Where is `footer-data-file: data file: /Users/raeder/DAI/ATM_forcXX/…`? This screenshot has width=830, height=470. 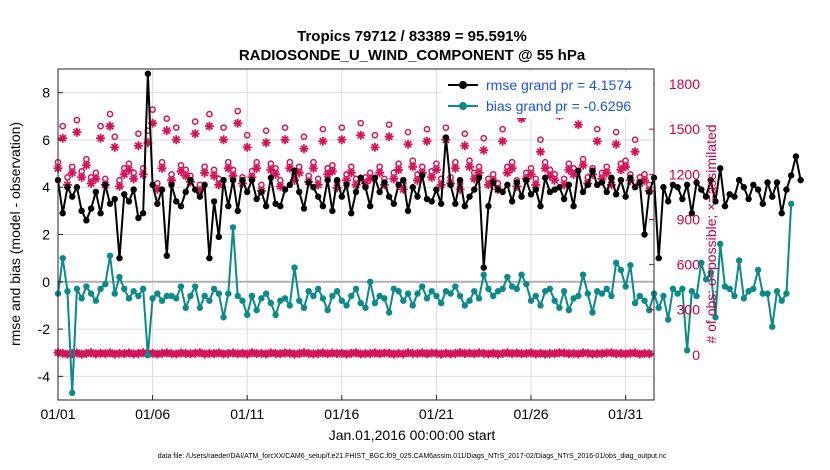
footer-data-file: data file: /Users/raeder/DAI/ATM_forcXX/… is located at coordinates (412, 456).